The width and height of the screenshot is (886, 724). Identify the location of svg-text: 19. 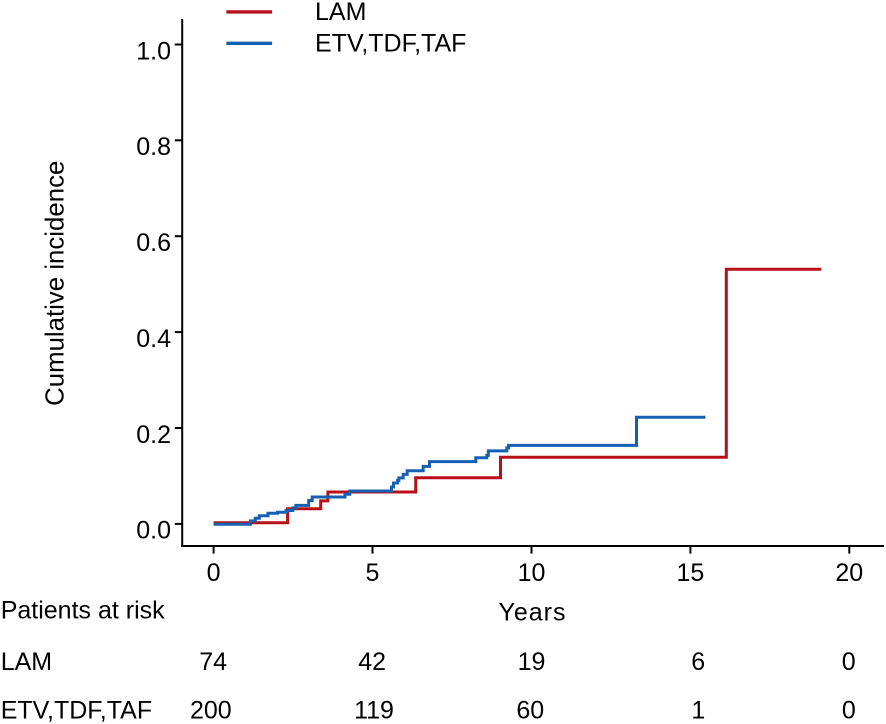
(532, 662).